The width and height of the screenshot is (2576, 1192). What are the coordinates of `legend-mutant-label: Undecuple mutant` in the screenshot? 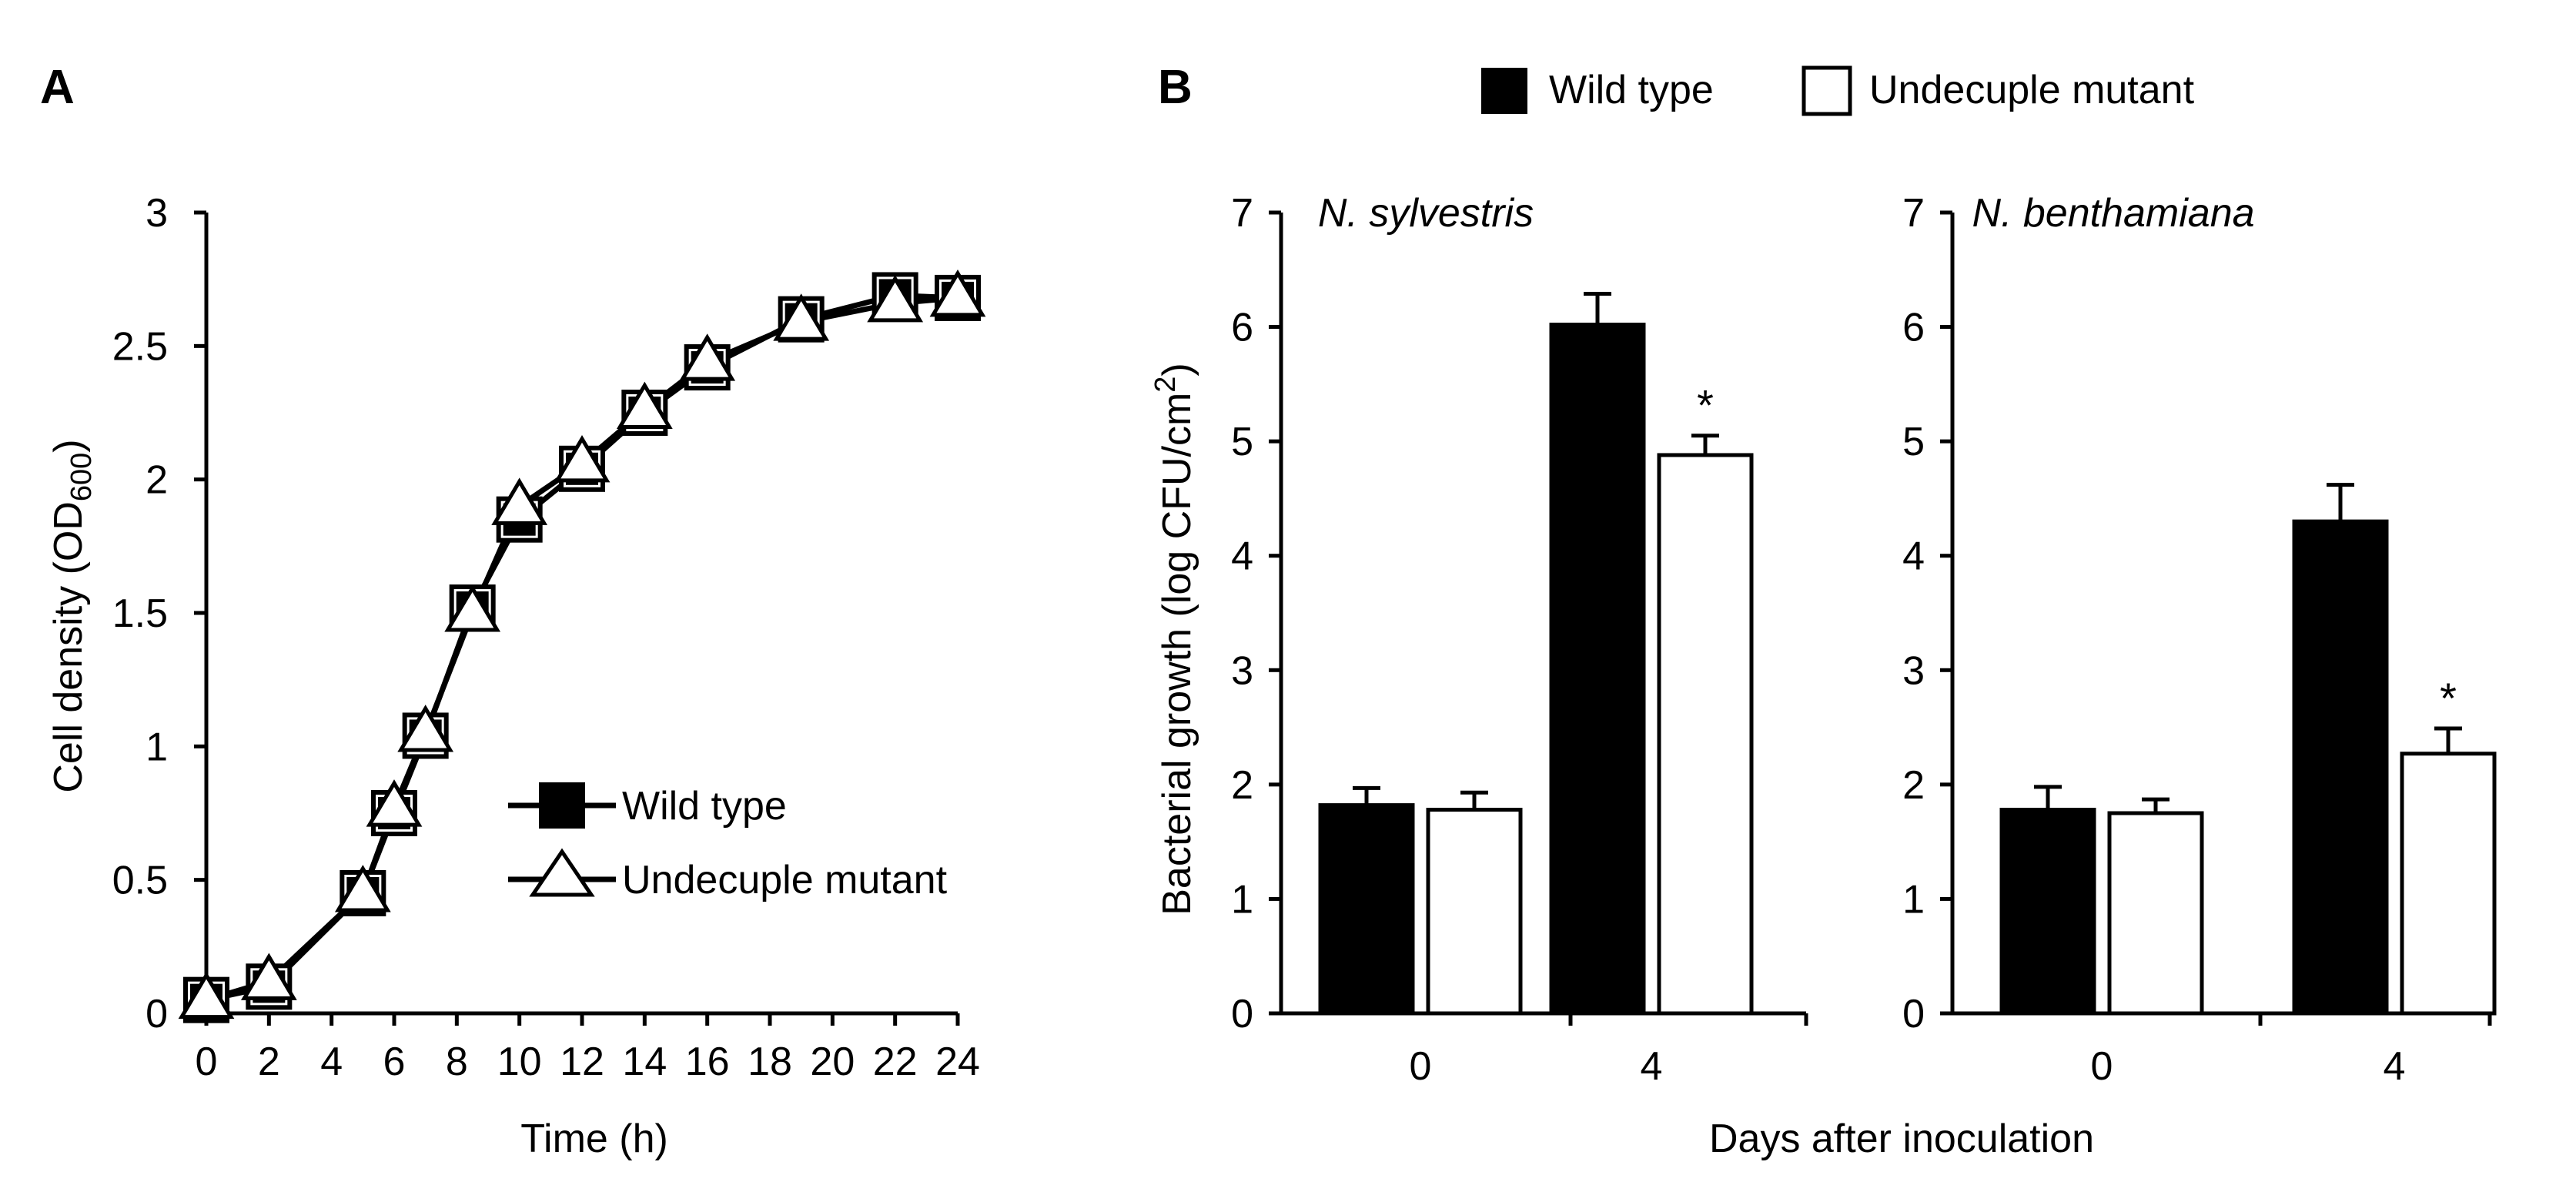 It's located at (785, 880).